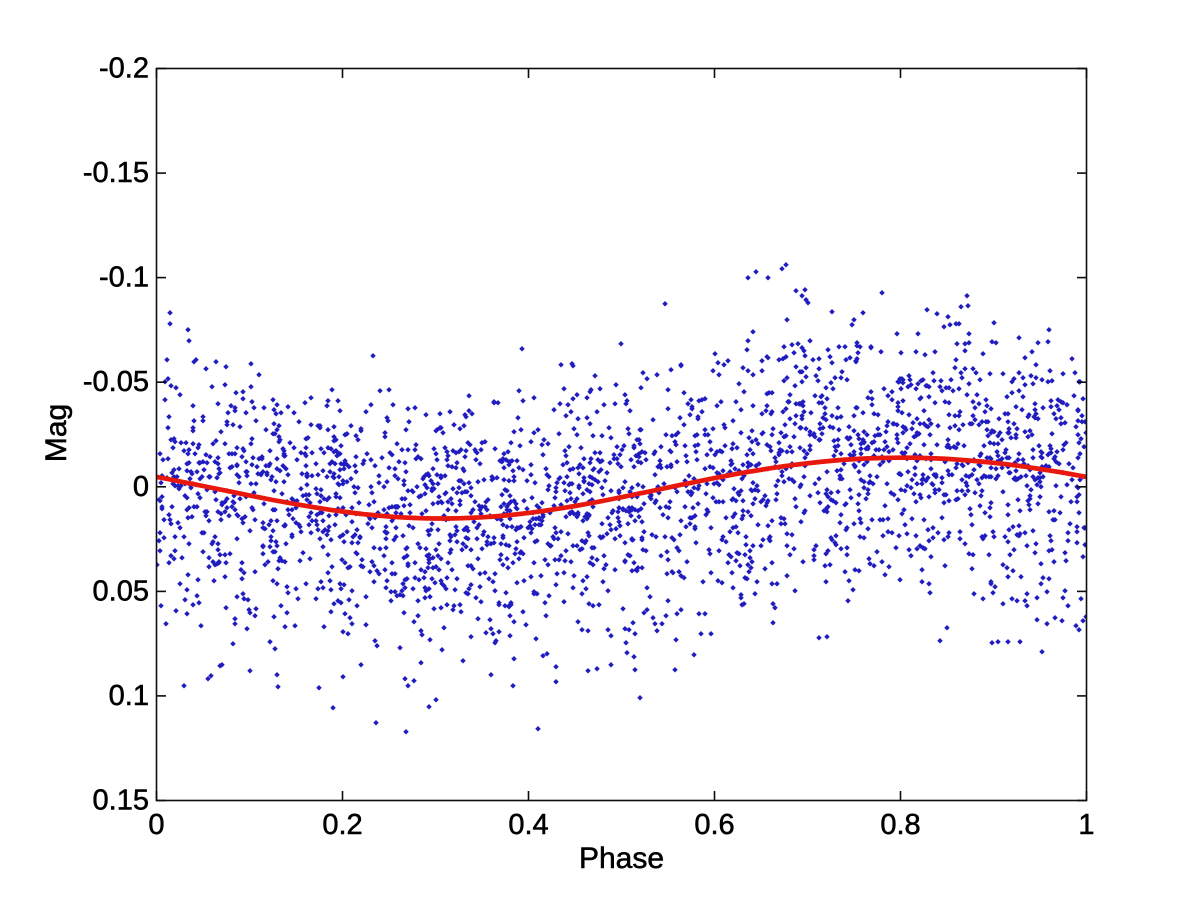 This screenshot has width=1200, height=900. I want to click on svg-text: 0.6, so click(714, 825).